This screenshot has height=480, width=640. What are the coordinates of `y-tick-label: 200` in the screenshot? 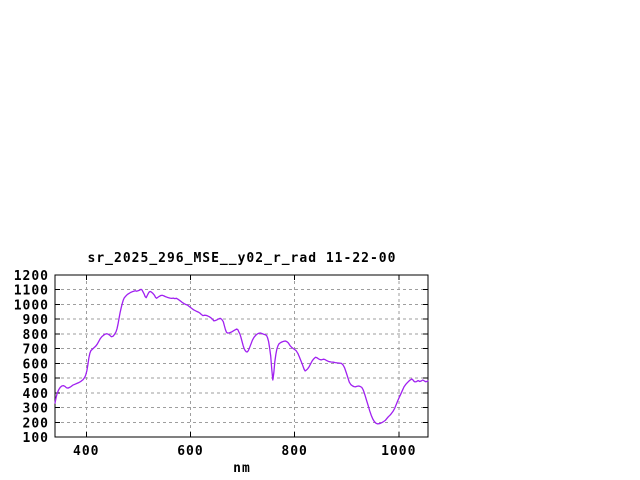 It's located at (36, 423).